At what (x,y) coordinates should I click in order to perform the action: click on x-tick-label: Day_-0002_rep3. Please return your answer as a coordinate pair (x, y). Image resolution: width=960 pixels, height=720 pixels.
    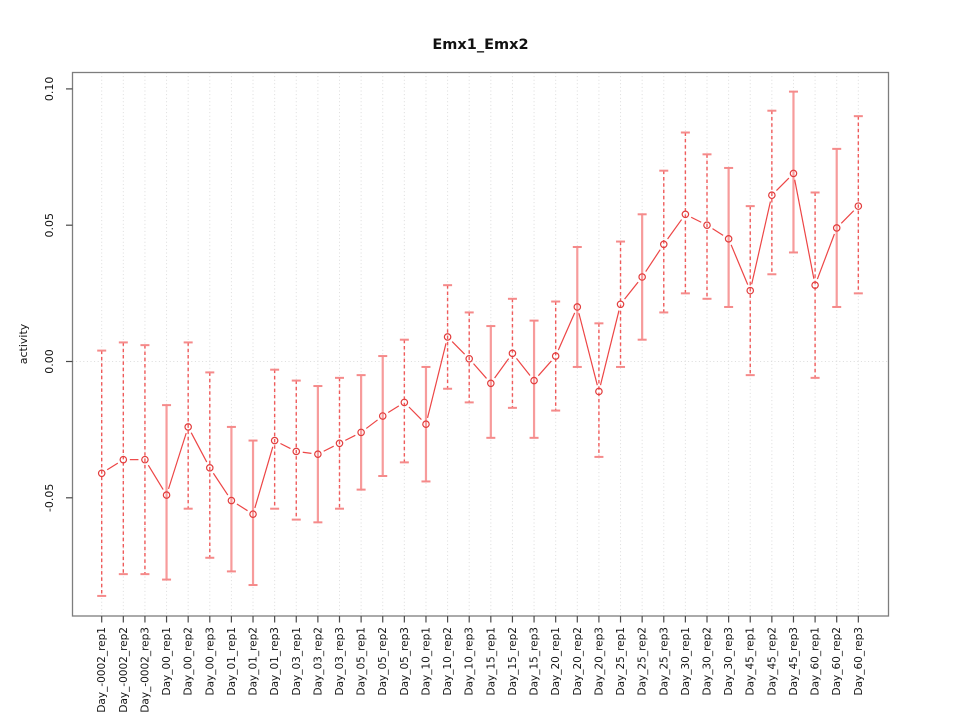
    Looking at the image, I should click on (145, 670).